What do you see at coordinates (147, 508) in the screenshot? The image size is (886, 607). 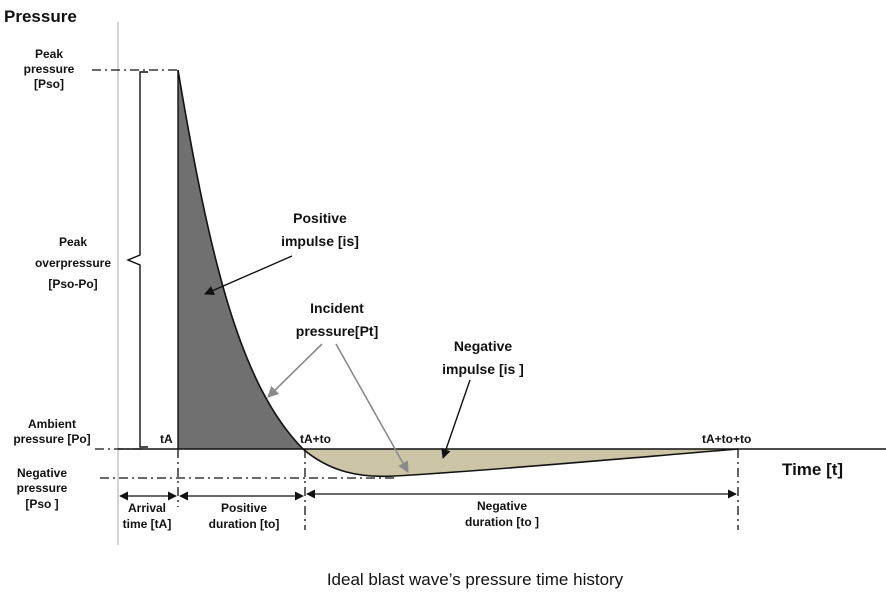 I see `svg-text: Arrival` at bounding box center [147, 508].